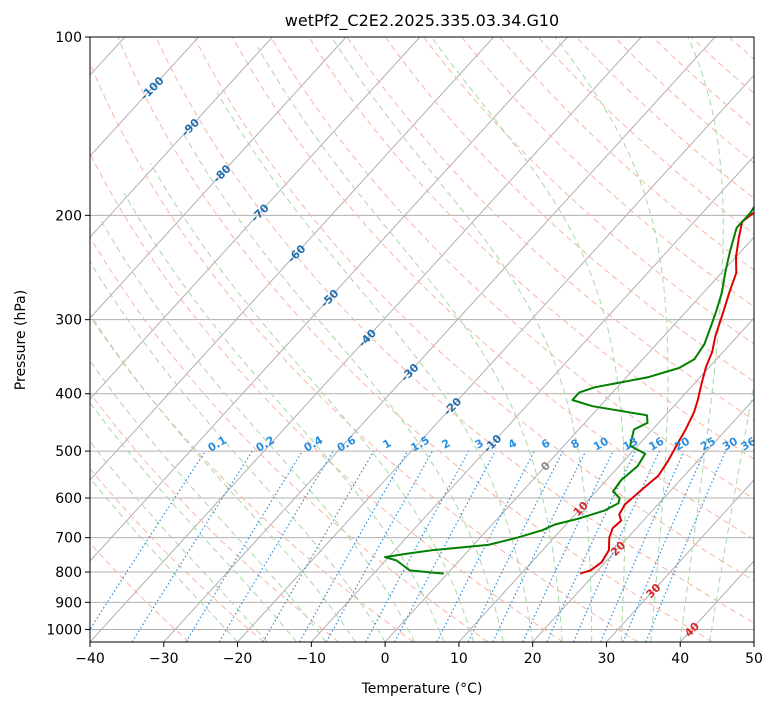 This screenshot has height=708, width=775. I want to click on x-tick-label: 40, so click(680, 659).